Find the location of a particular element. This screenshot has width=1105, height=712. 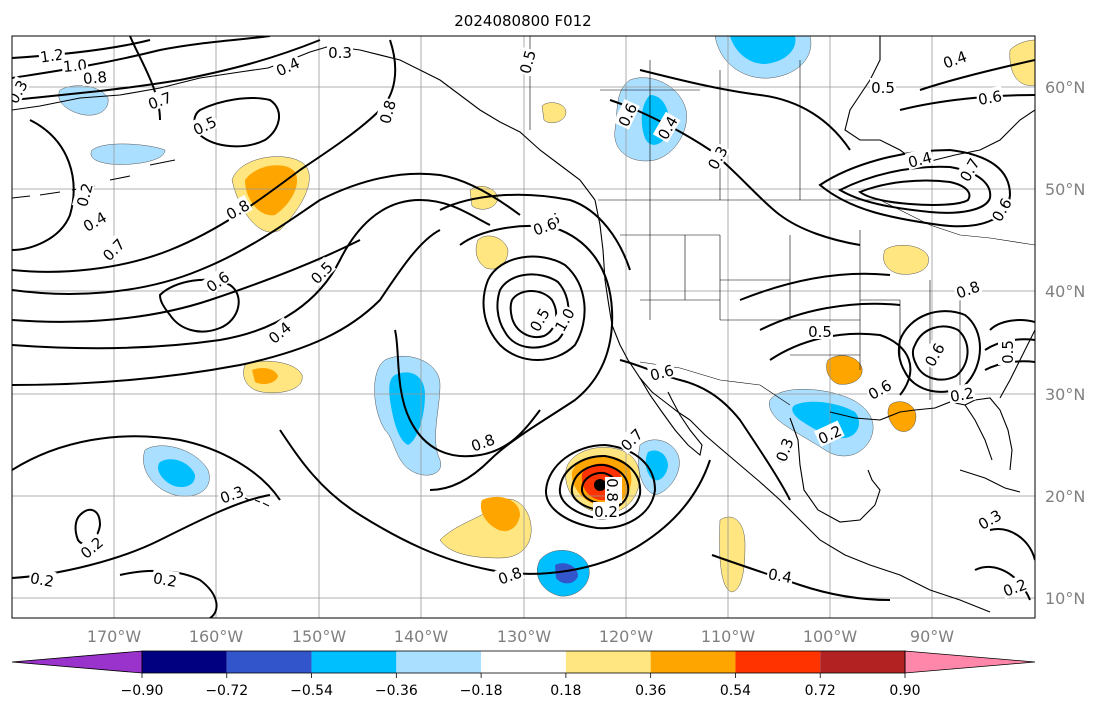

lon-label-1: 160°W is located at coordinates (216, 636).